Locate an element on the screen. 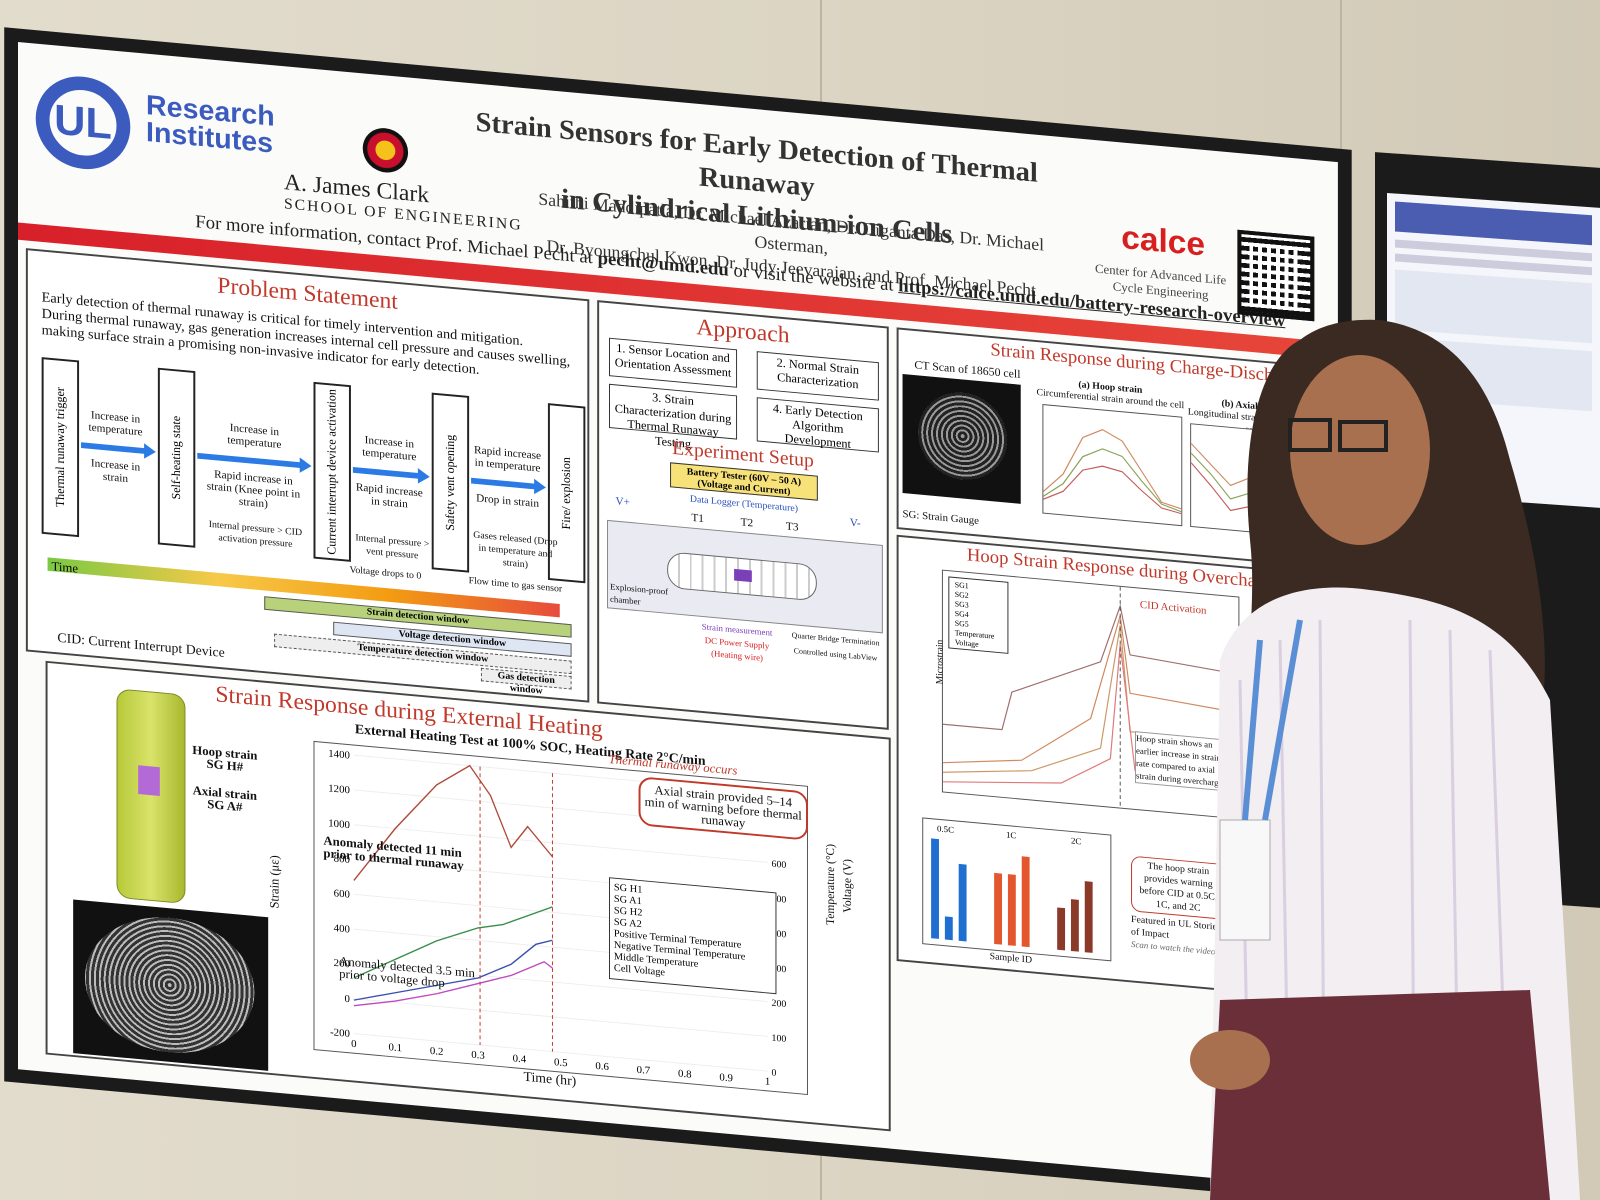  flow-label: Drop in strain is located at coordinates (508, 501).